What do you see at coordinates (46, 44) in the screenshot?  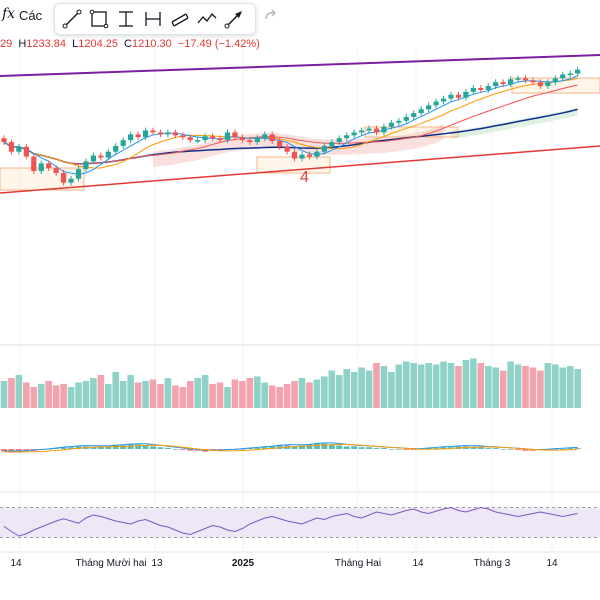 I see `high-value: 1233.84` at bounding box center [46, 44].